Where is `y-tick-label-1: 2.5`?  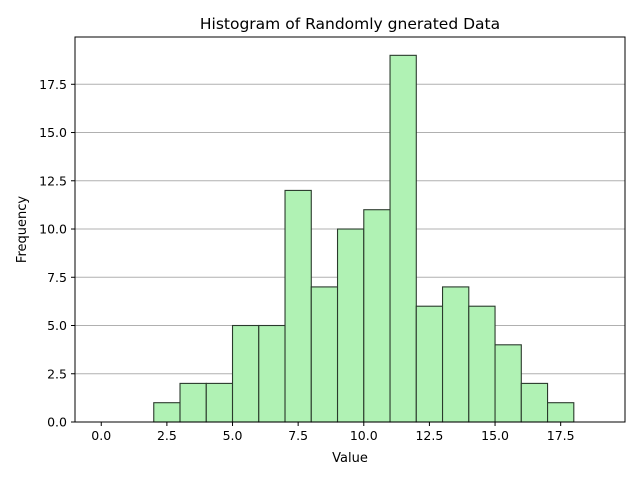
y-tick-label-1: 2.5 is located at coordinates (57, 373).